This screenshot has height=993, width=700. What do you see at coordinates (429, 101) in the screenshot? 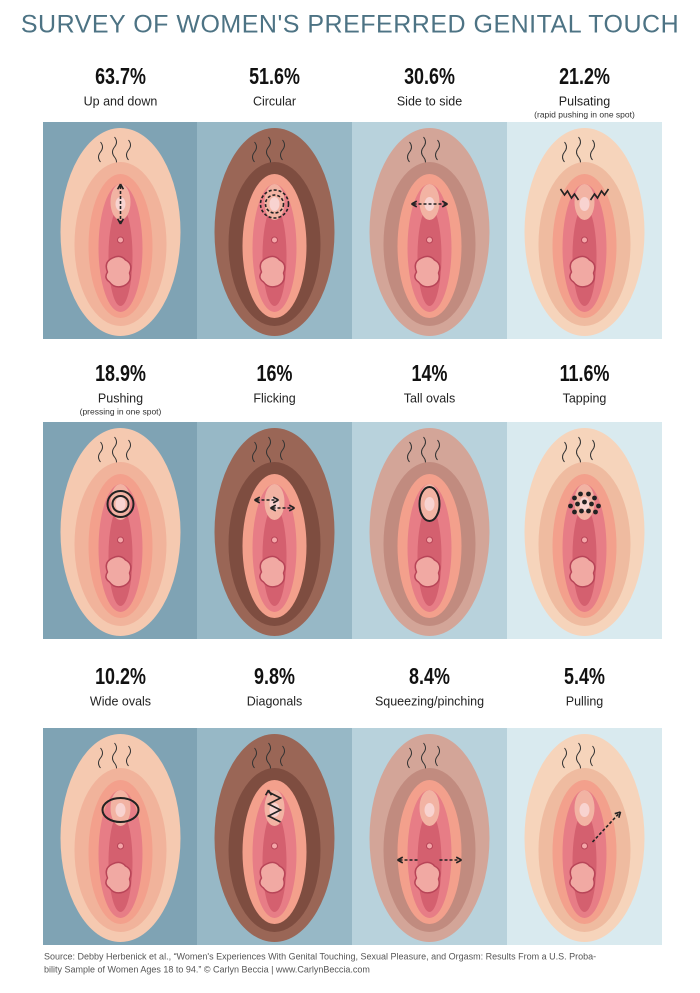
I see `touch-label: Side to side` at bounding box center [429, 101].